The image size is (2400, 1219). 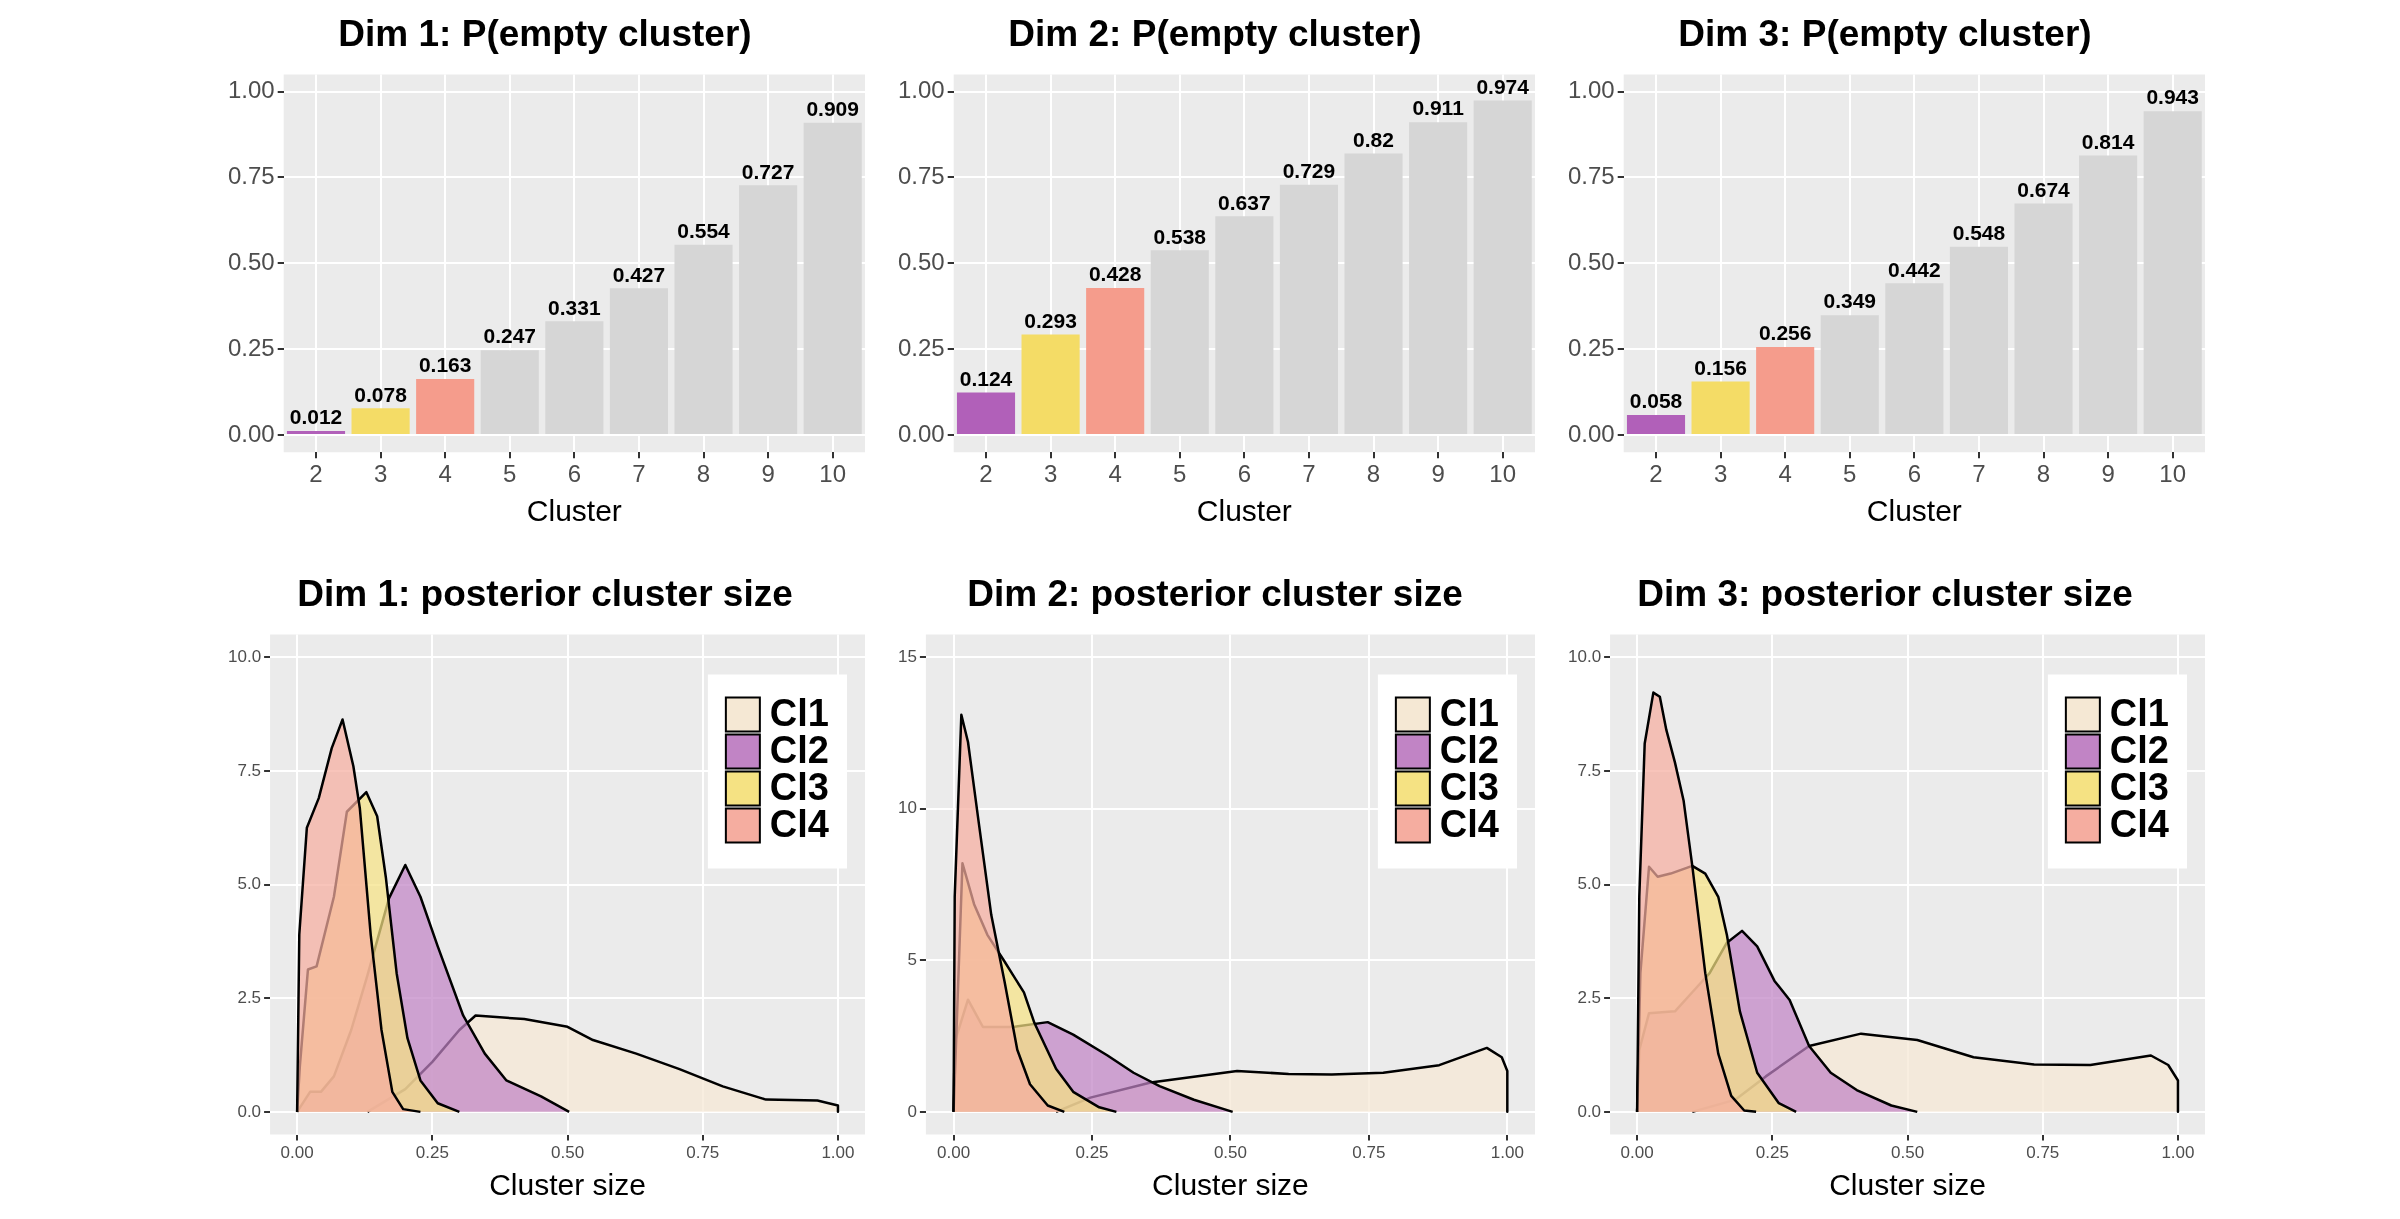 I want to click on data-label: 0.349, so click(x=1850, y=301).